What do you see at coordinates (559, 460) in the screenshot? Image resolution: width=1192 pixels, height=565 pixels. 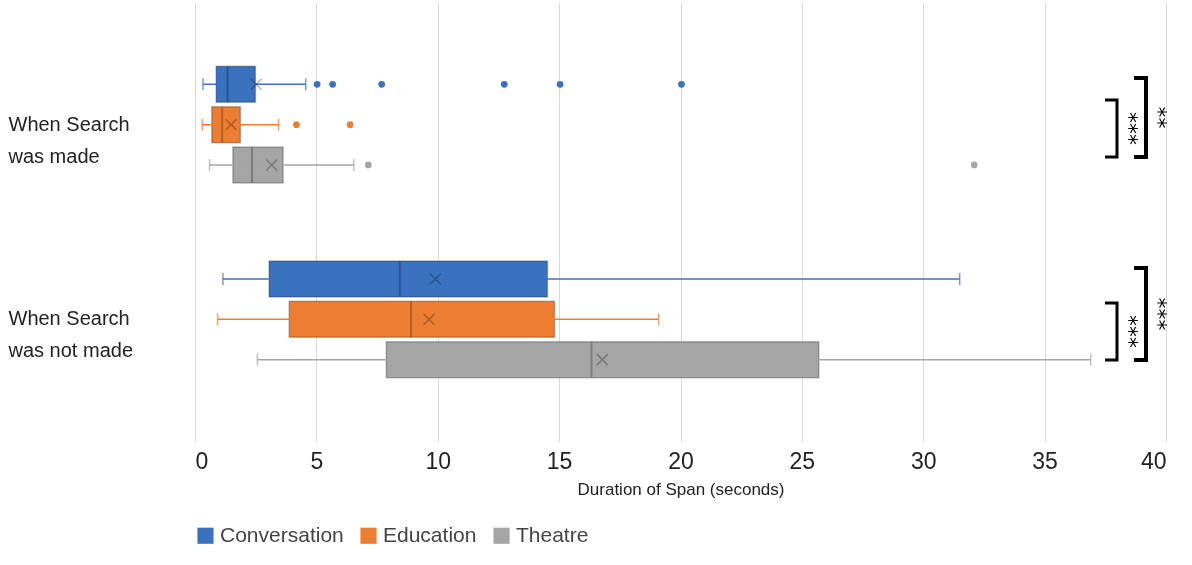 I see `x-tick-label: 15` at bounding box center [559, 460].